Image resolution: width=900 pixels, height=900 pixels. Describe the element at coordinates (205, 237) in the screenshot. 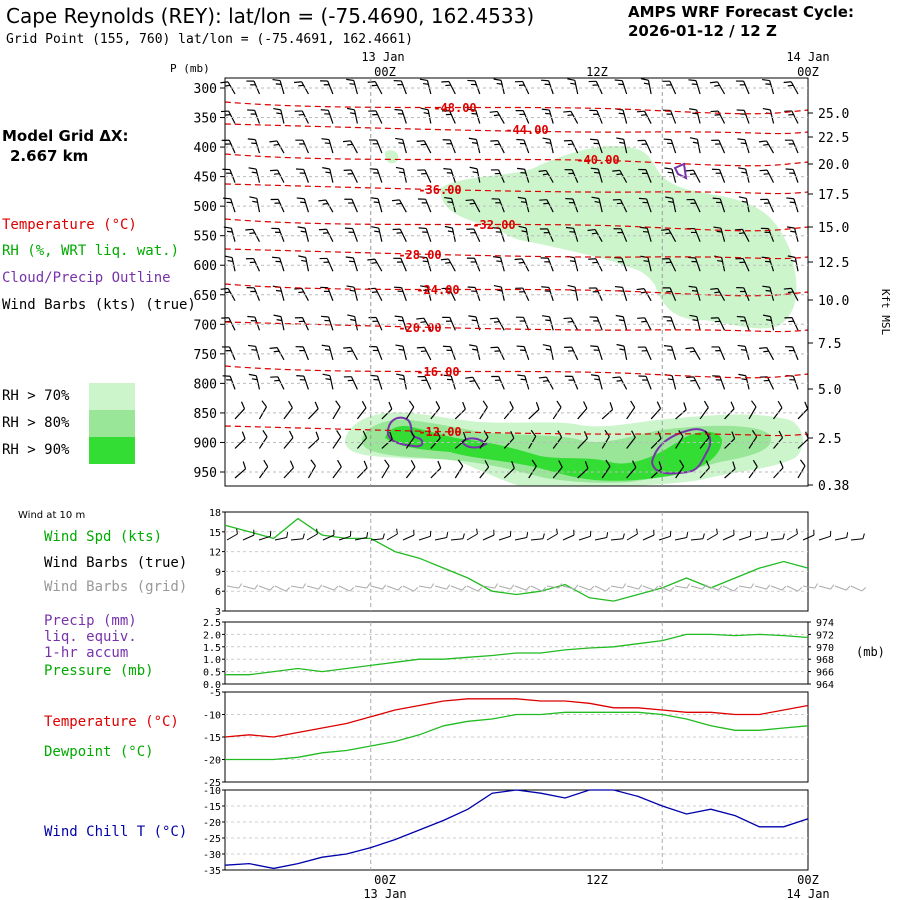

I see `pressure-tick-label: 550` at that location.